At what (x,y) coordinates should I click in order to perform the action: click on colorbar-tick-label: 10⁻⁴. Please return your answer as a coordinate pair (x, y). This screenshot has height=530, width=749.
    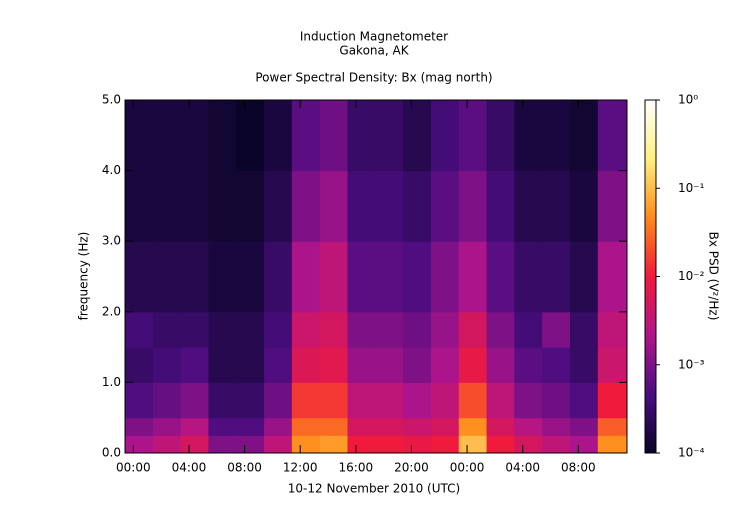
    Looking at the image, I should click on (691, 453).